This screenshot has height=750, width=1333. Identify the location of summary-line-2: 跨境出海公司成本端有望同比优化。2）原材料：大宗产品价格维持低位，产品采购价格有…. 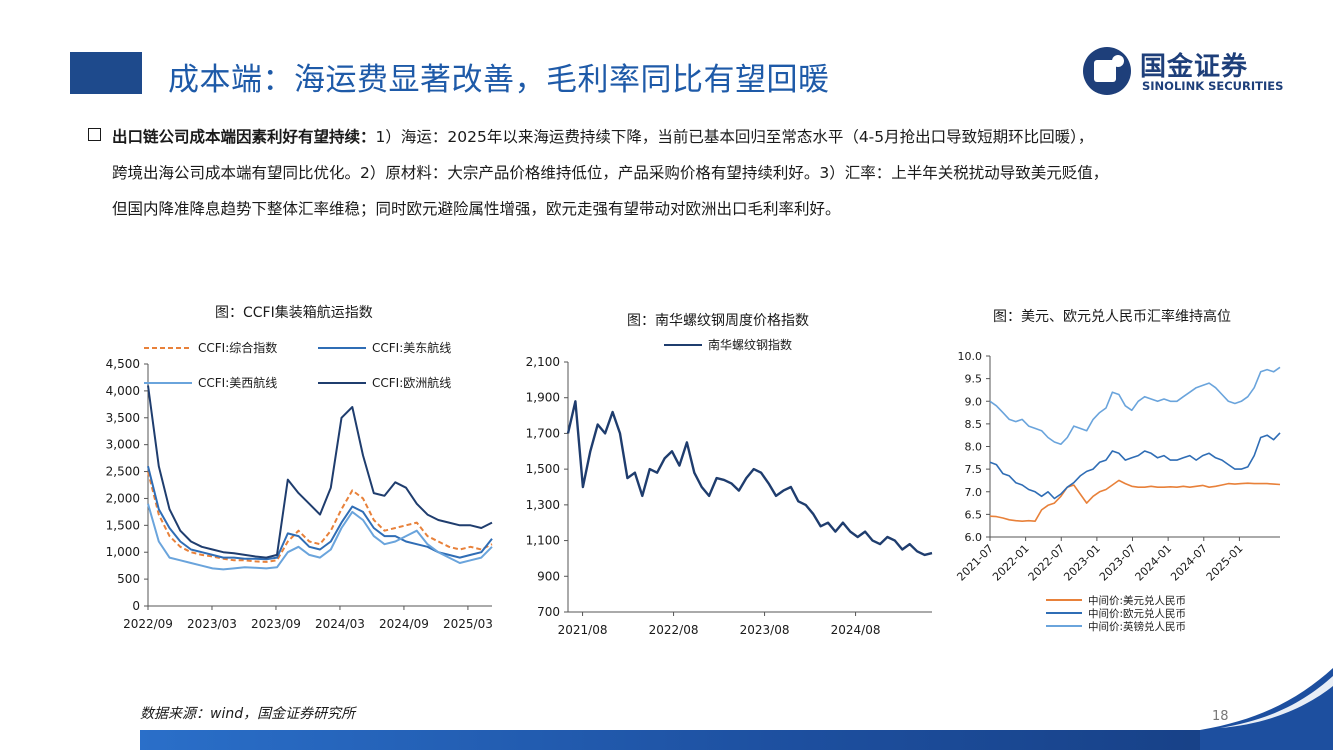
(610, 173).